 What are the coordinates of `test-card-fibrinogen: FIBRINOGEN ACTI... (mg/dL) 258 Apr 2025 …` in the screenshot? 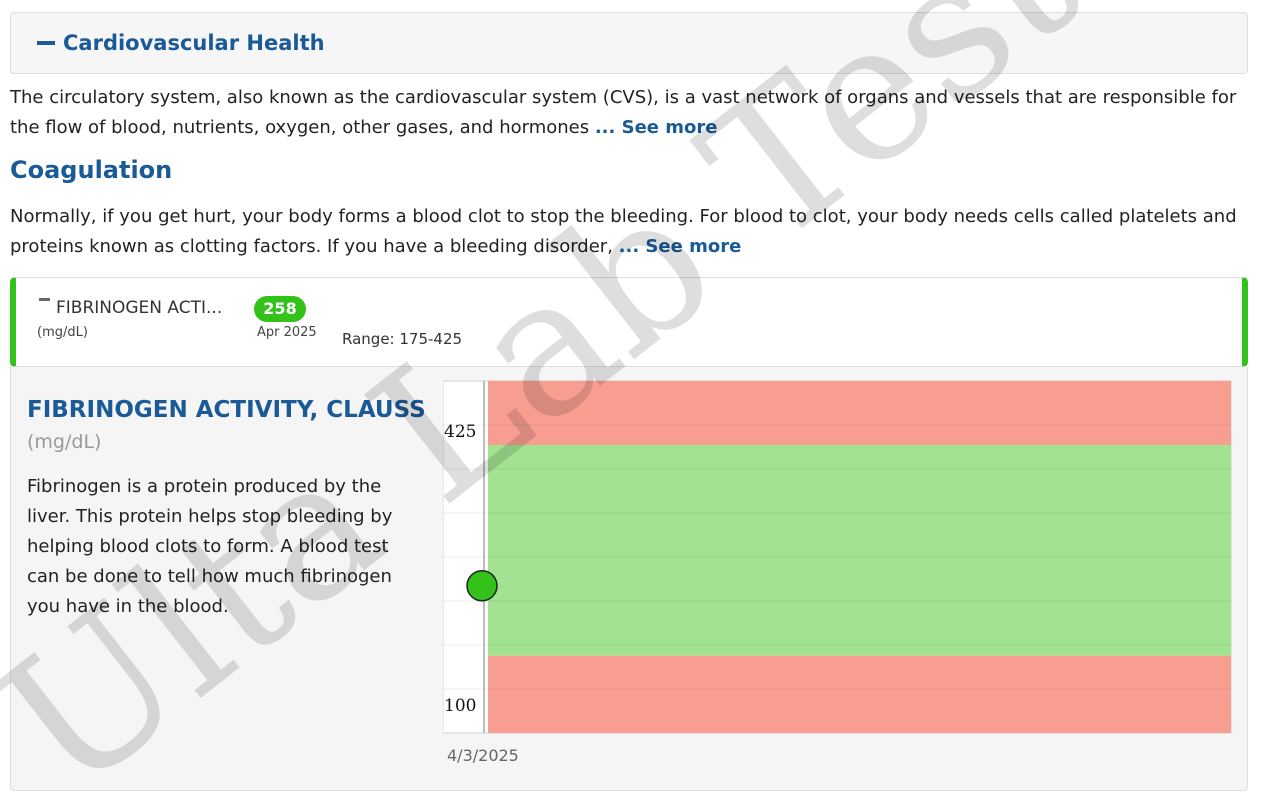 It's located at (629, 322).